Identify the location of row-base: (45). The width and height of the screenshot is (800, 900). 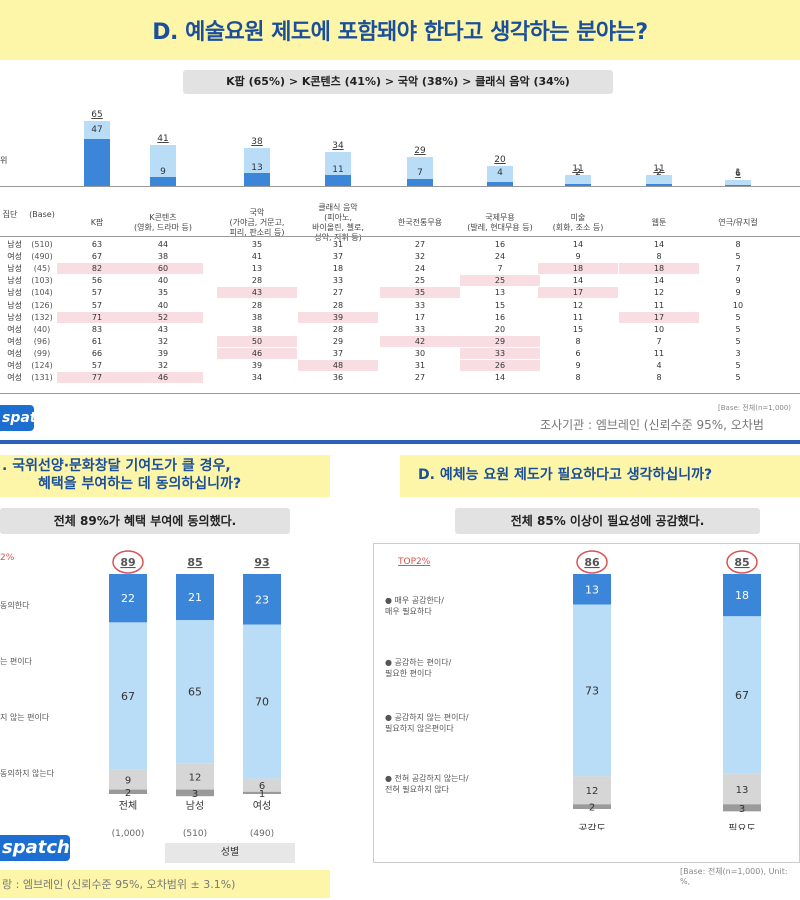
(42, 269).